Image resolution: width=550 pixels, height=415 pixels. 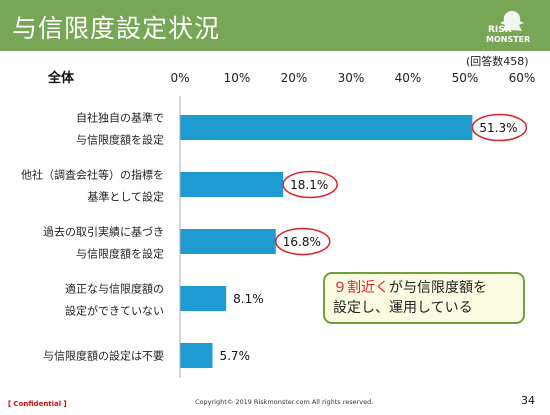 What do you see at coordinates (403, 308) in the screenshot?
I see `callout-text-2: 設定し、運用している` at bounding box center [403, 308].